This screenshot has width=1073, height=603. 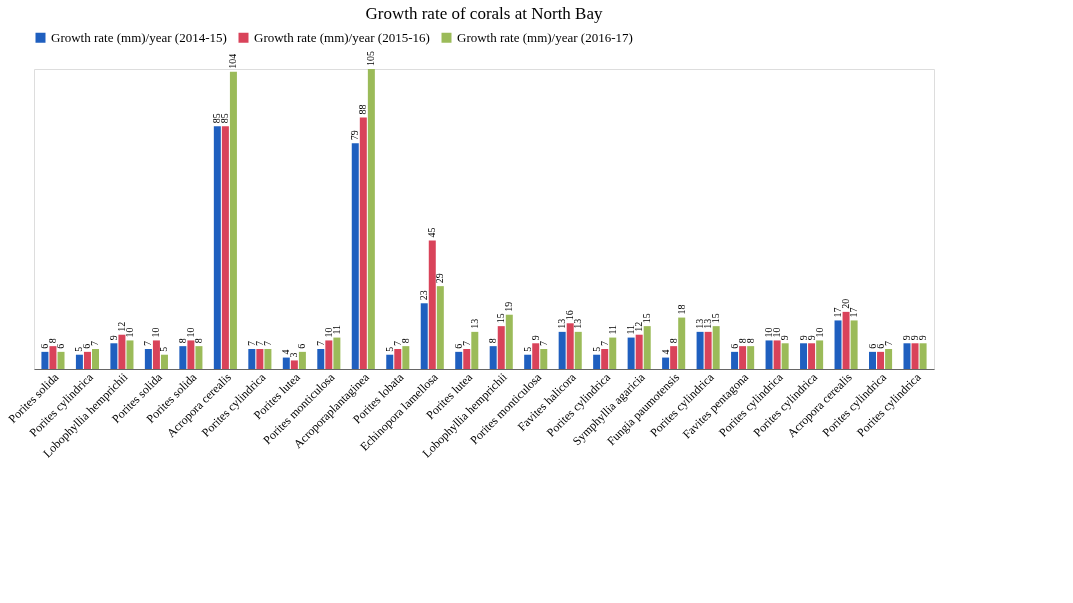 What do you see at coordinates (363, 109) in the screenshot?
I see `data-label: 88` at bounding box center [363, 109].